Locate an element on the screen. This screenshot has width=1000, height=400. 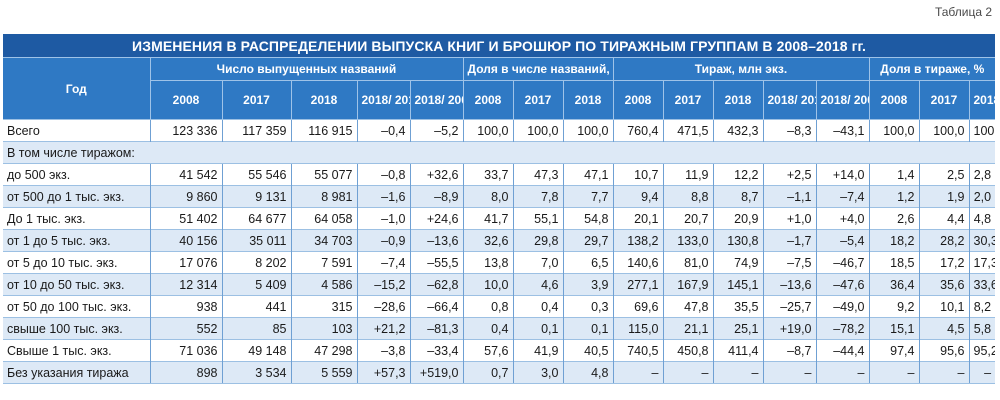
table-cell: –3,8 is located at coordinates (383, 350).